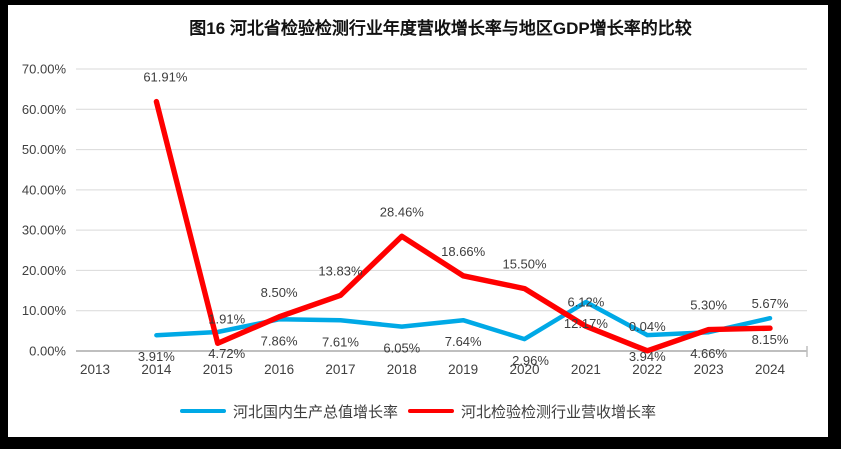  I want to click on legend-item-gdp-growth: 河北国内生产总值增长率, so click(288, 411).